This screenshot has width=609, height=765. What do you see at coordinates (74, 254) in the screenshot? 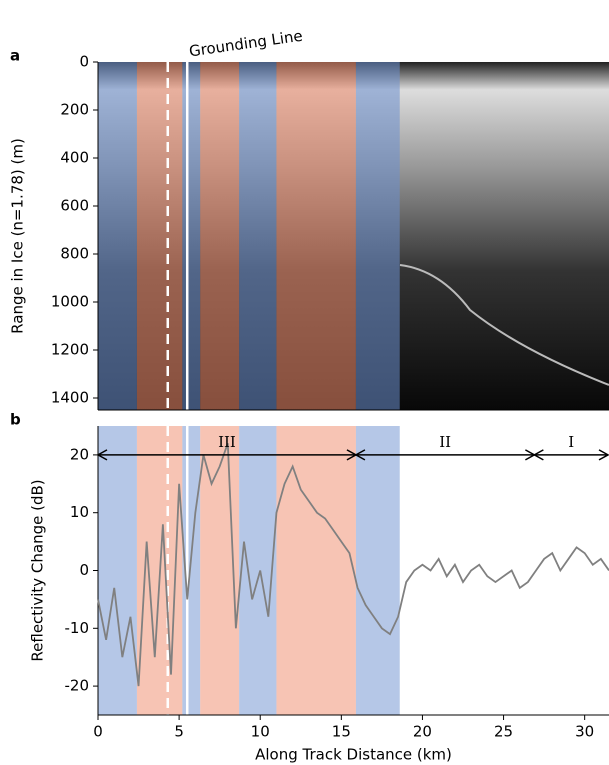
I see `y-tick-label: 800` at bounding box center [74, 254].